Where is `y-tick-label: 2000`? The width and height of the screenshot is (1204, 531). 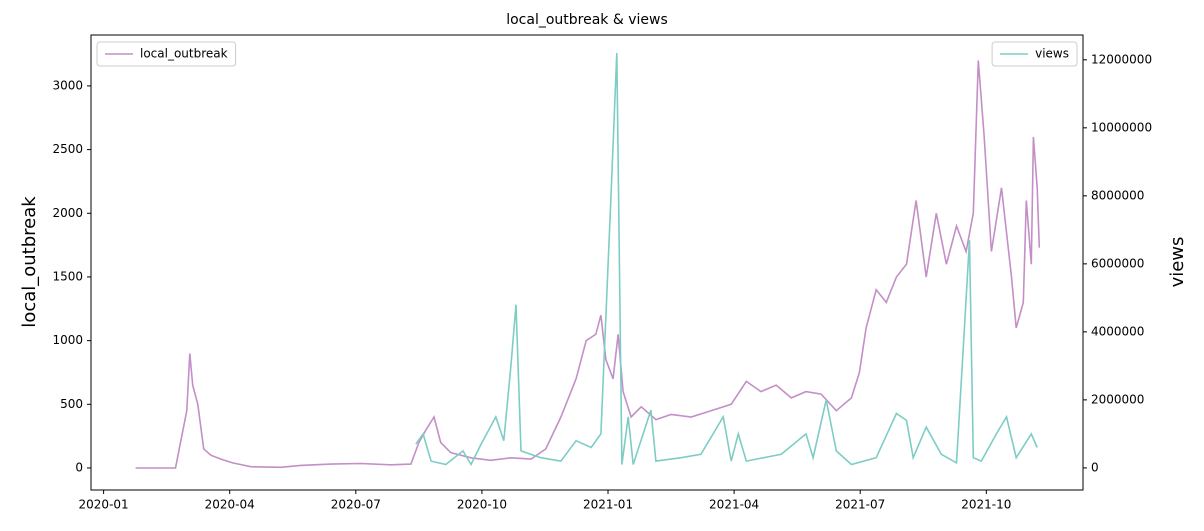
y-tick-label: 2000 is located at coordinates (67, 213).